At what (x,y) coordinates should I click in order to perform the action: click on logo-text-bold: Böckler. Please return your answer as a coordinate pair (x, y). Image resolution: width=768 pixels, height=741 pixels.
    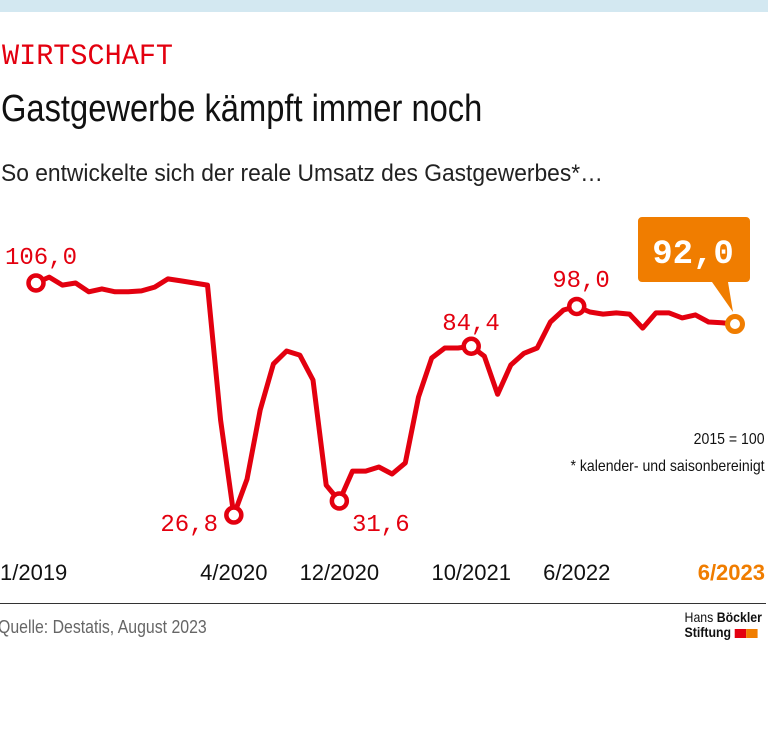
    Looking at the image, I should click on (739, 617).